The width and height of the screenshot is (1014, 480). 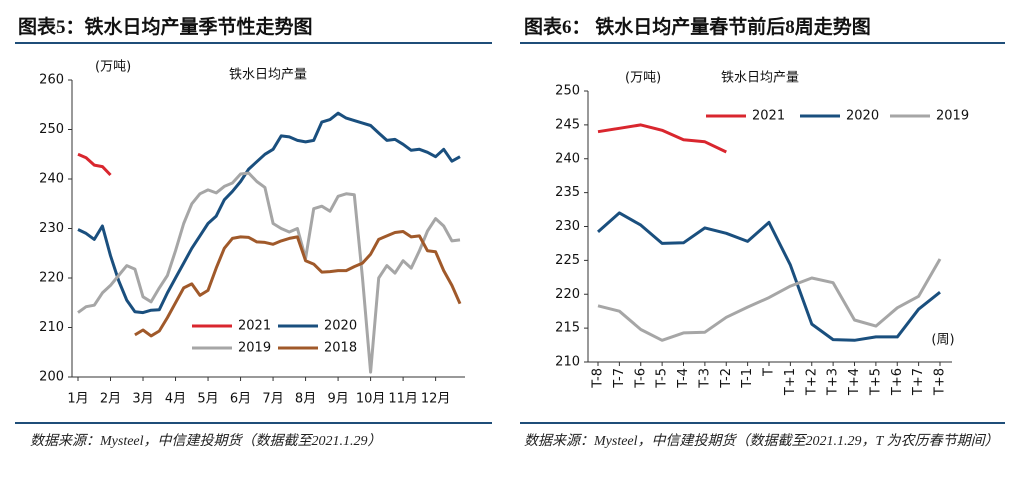 What do you see at coordinates (51, 80) in the screenshot?
I see `y-tick-label: 260` at bounding box center [51, 80].